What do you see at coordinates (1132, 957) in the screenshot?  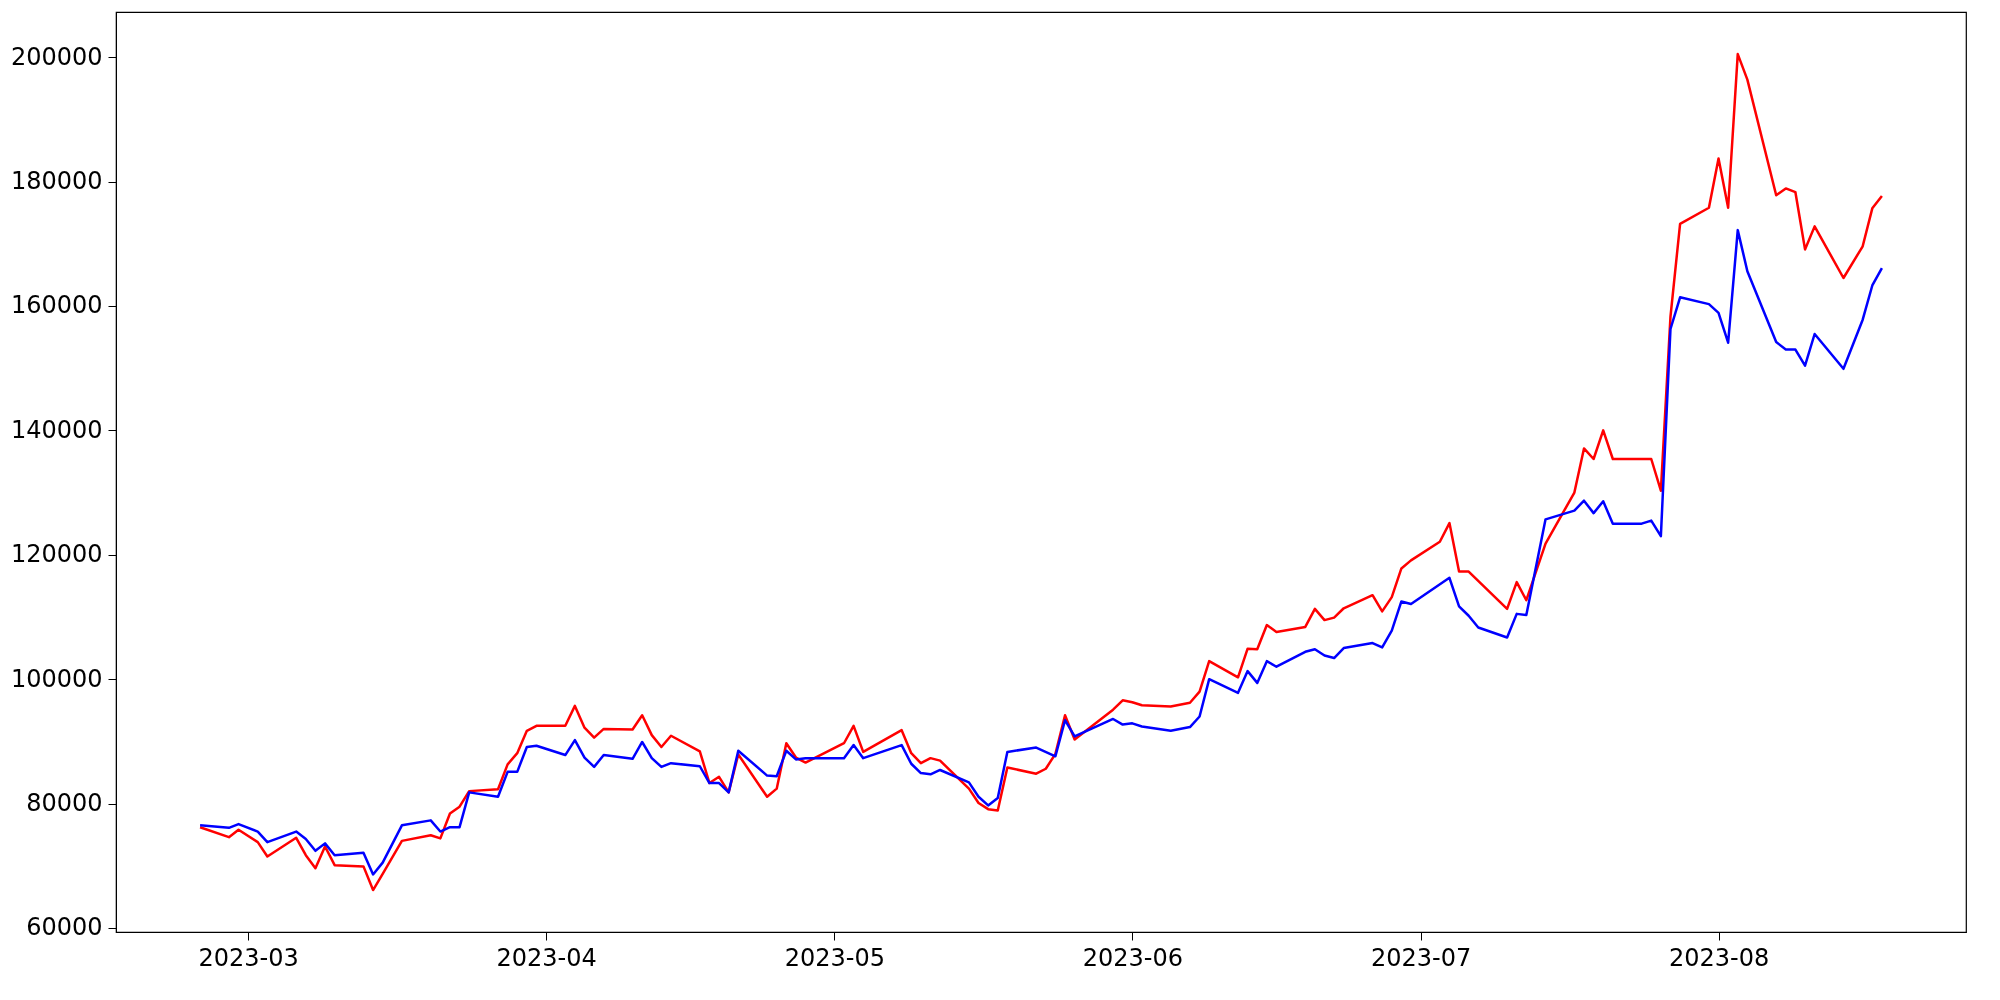 I see `x-tick-label: 2023-06` at bounding box center [1132, 957].